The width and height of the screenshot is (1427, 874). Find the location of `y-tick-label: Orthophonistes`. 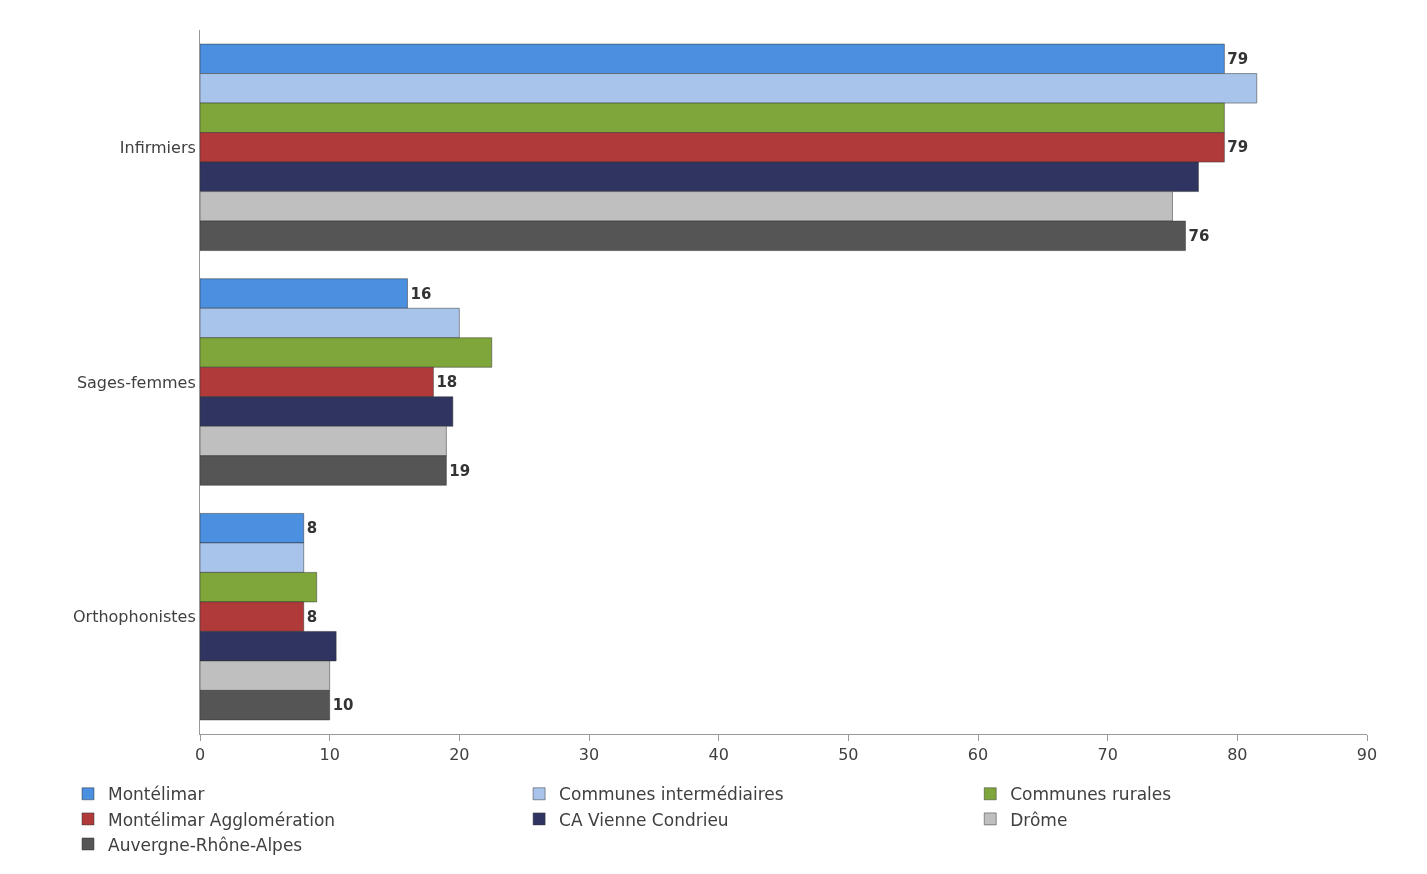

y-tick-label: Orthophonistes is located at coordinates (134, 617).